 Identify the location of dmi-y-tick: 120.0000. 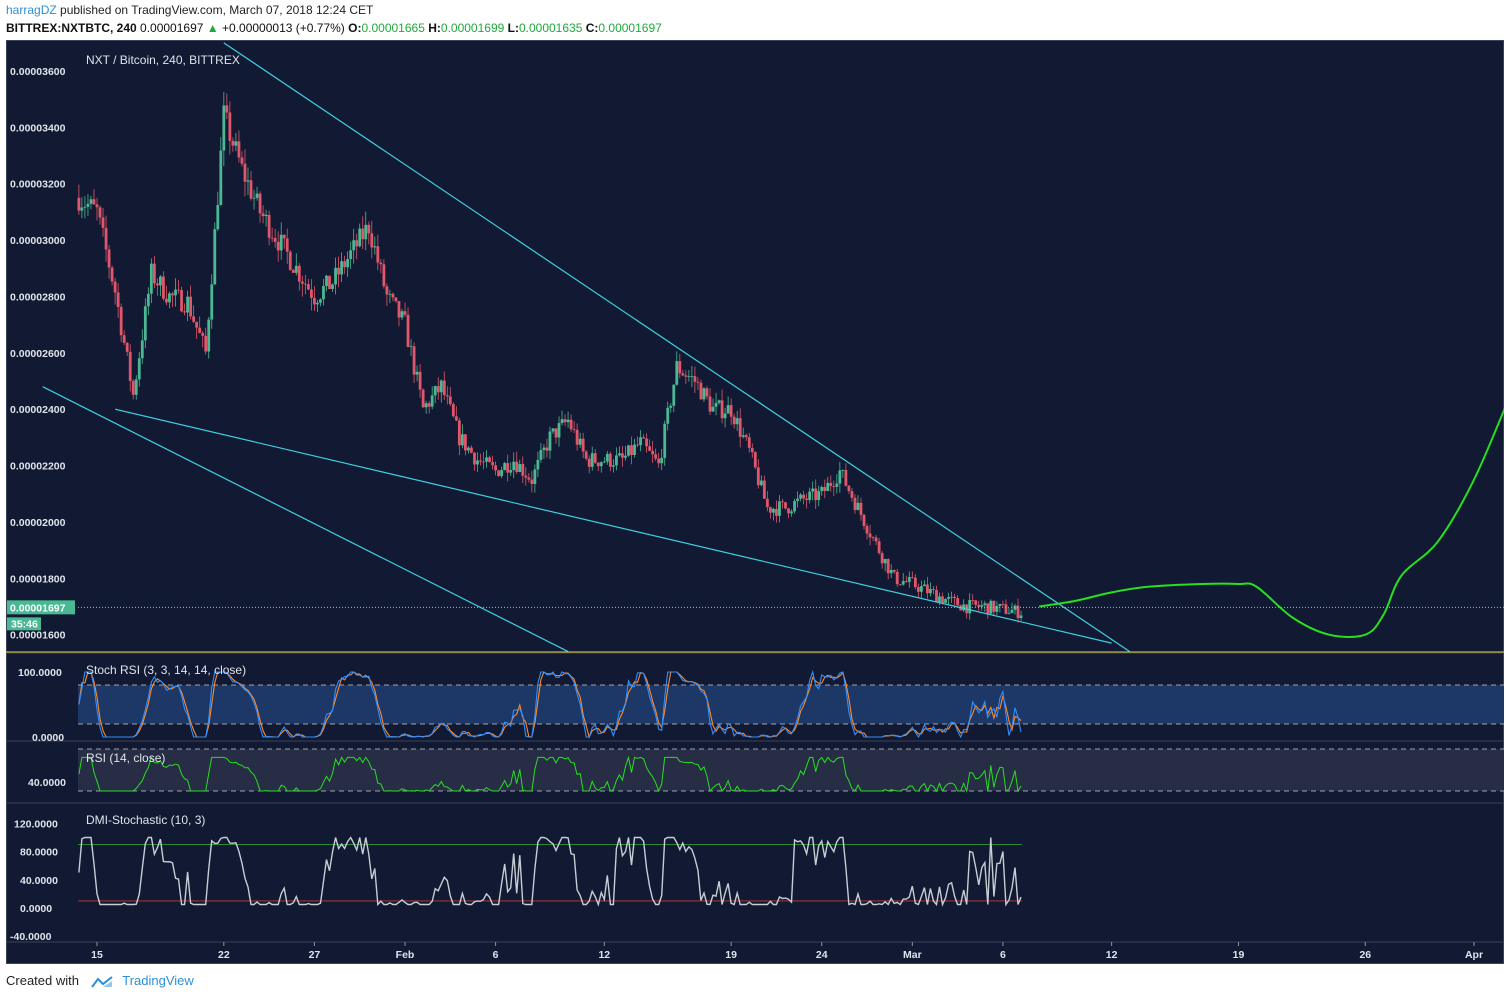
(36, 824).